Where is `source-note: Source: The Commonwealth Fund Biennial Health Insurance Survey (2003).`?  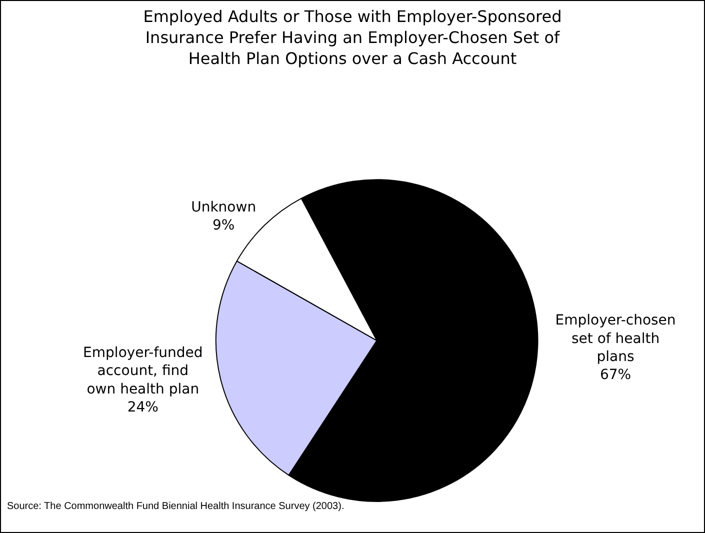 source-note: Source: The Commonwealth Fund Biennial Health Insurance Survey (2003). is located at coordinates (175, 506).